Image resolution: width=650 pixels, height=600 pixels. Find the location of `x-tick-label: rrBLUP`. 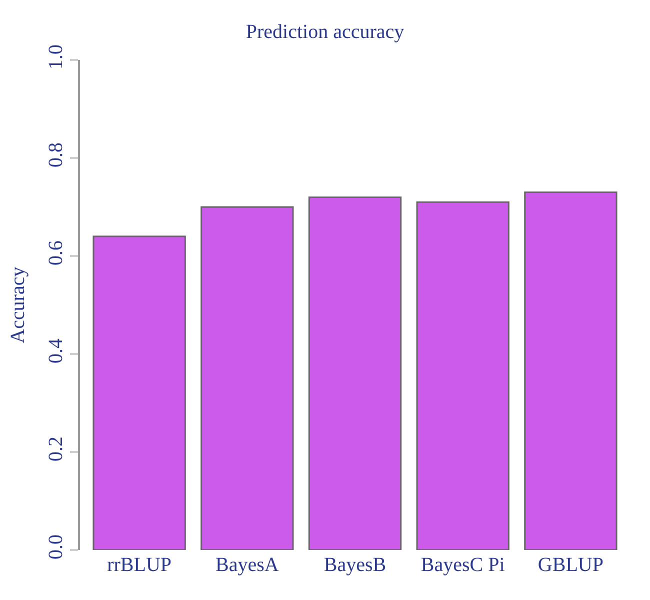

x-tick-label: rrBLUP is located at coordinates (139, 565).